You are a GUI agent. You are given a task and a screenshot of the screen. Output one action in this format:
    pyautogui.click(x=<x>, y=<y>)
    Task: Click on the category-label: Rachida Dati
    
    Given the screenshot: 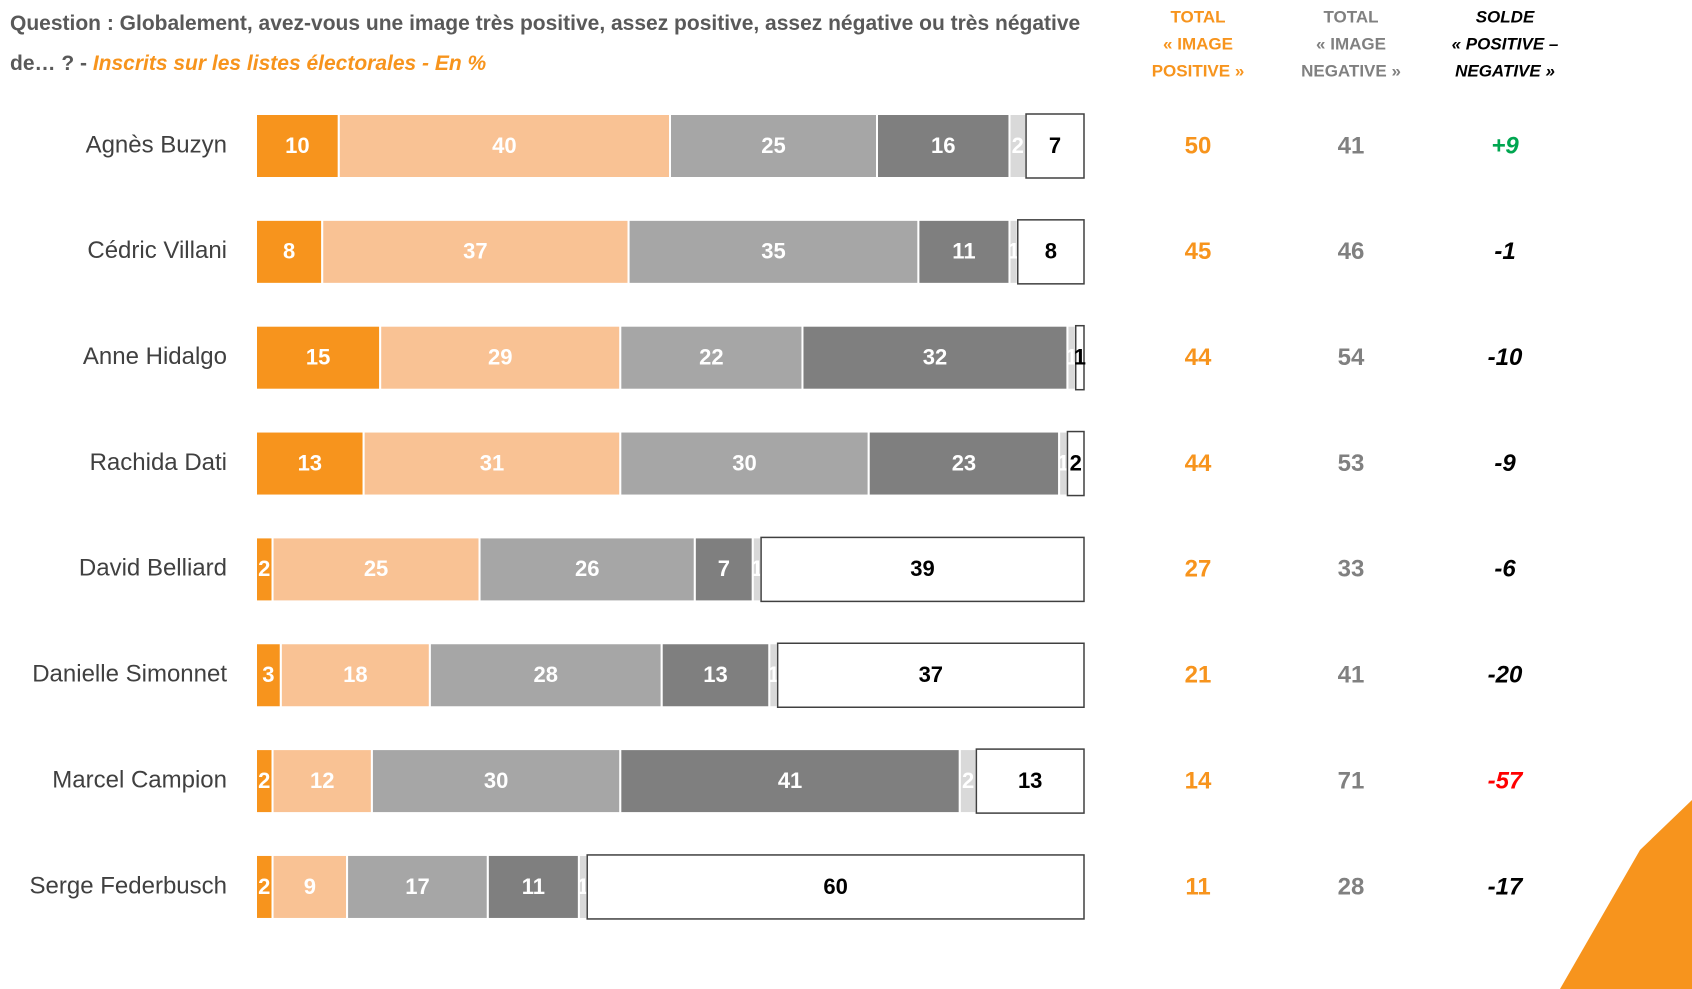 What is the action you would take?
    pyautogui.click(x=158, y=462)
    